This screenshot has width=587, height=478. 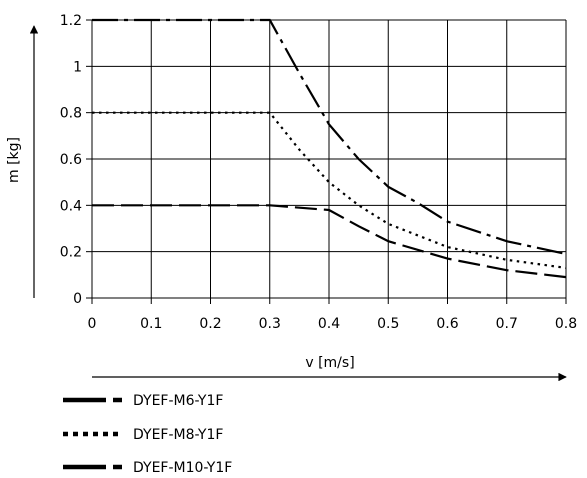 I want to click on y-tick-label: 0.6, so click(x=71, y=160).